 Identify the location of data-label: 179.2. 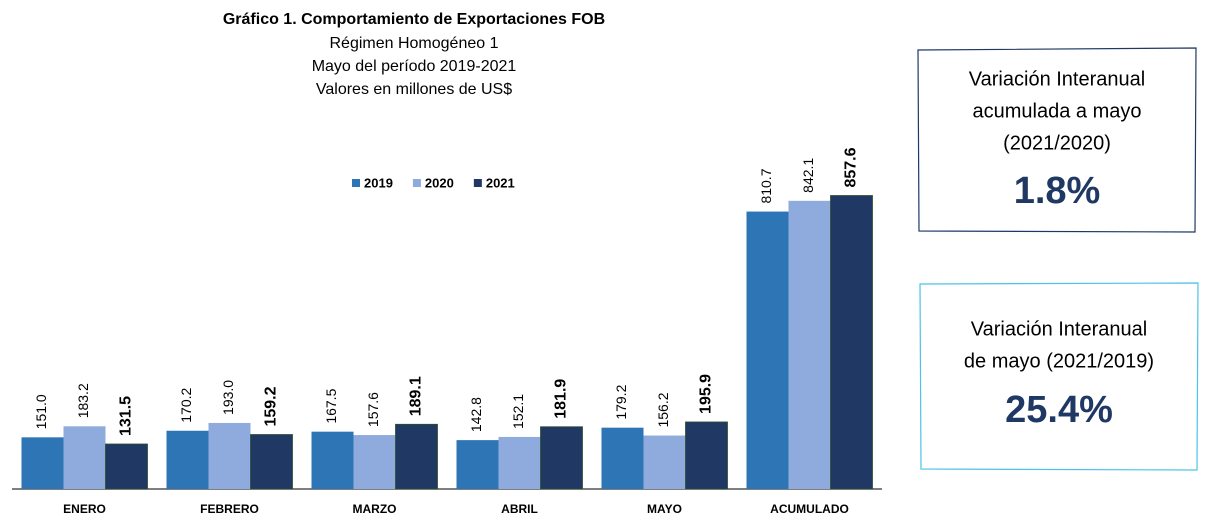
(621, 401).